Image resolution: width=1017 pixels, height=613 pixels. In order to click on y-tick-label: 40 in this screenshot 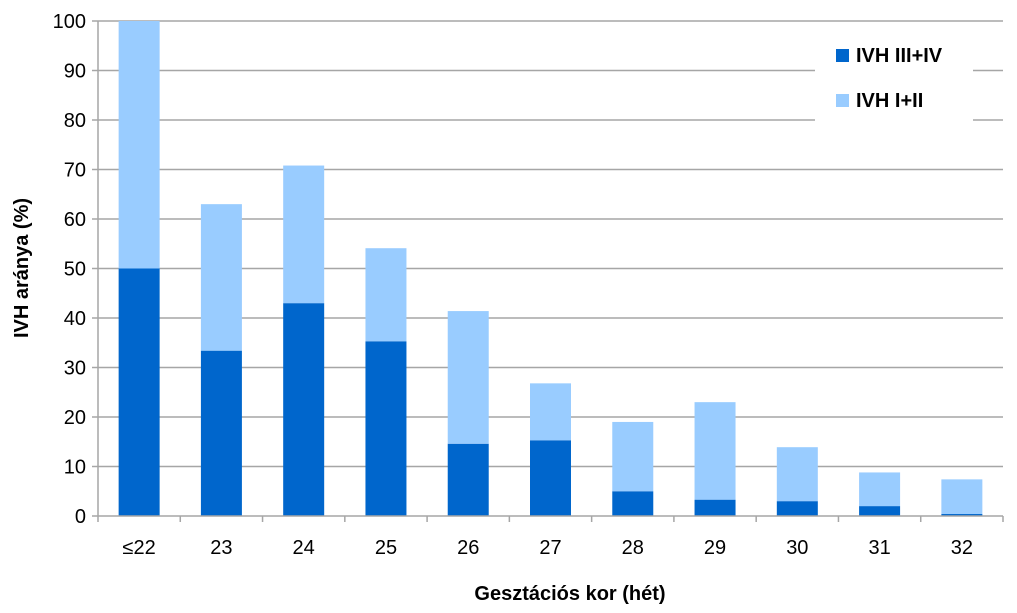, I will do `click(75, 319)`.